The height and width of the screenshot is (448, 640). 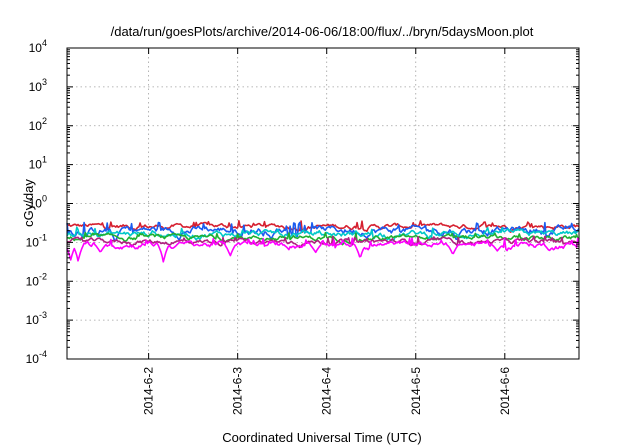 What do you see at coordinates (36, 357) in the screenshot?
I see `y-tick-label: 10⁻⁴` at bounding box center [36, 357].